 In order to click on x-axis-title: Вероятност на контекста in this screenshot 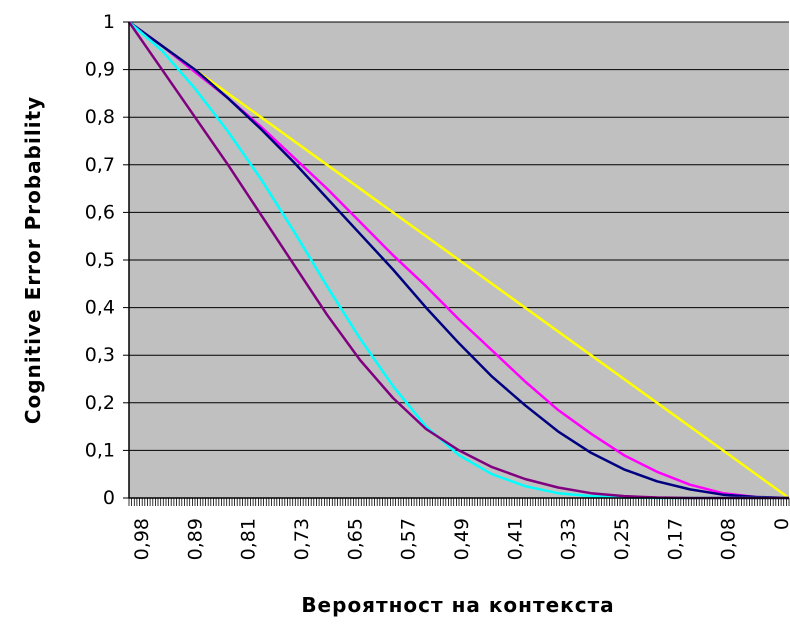, I will do `click(457, 605)`.